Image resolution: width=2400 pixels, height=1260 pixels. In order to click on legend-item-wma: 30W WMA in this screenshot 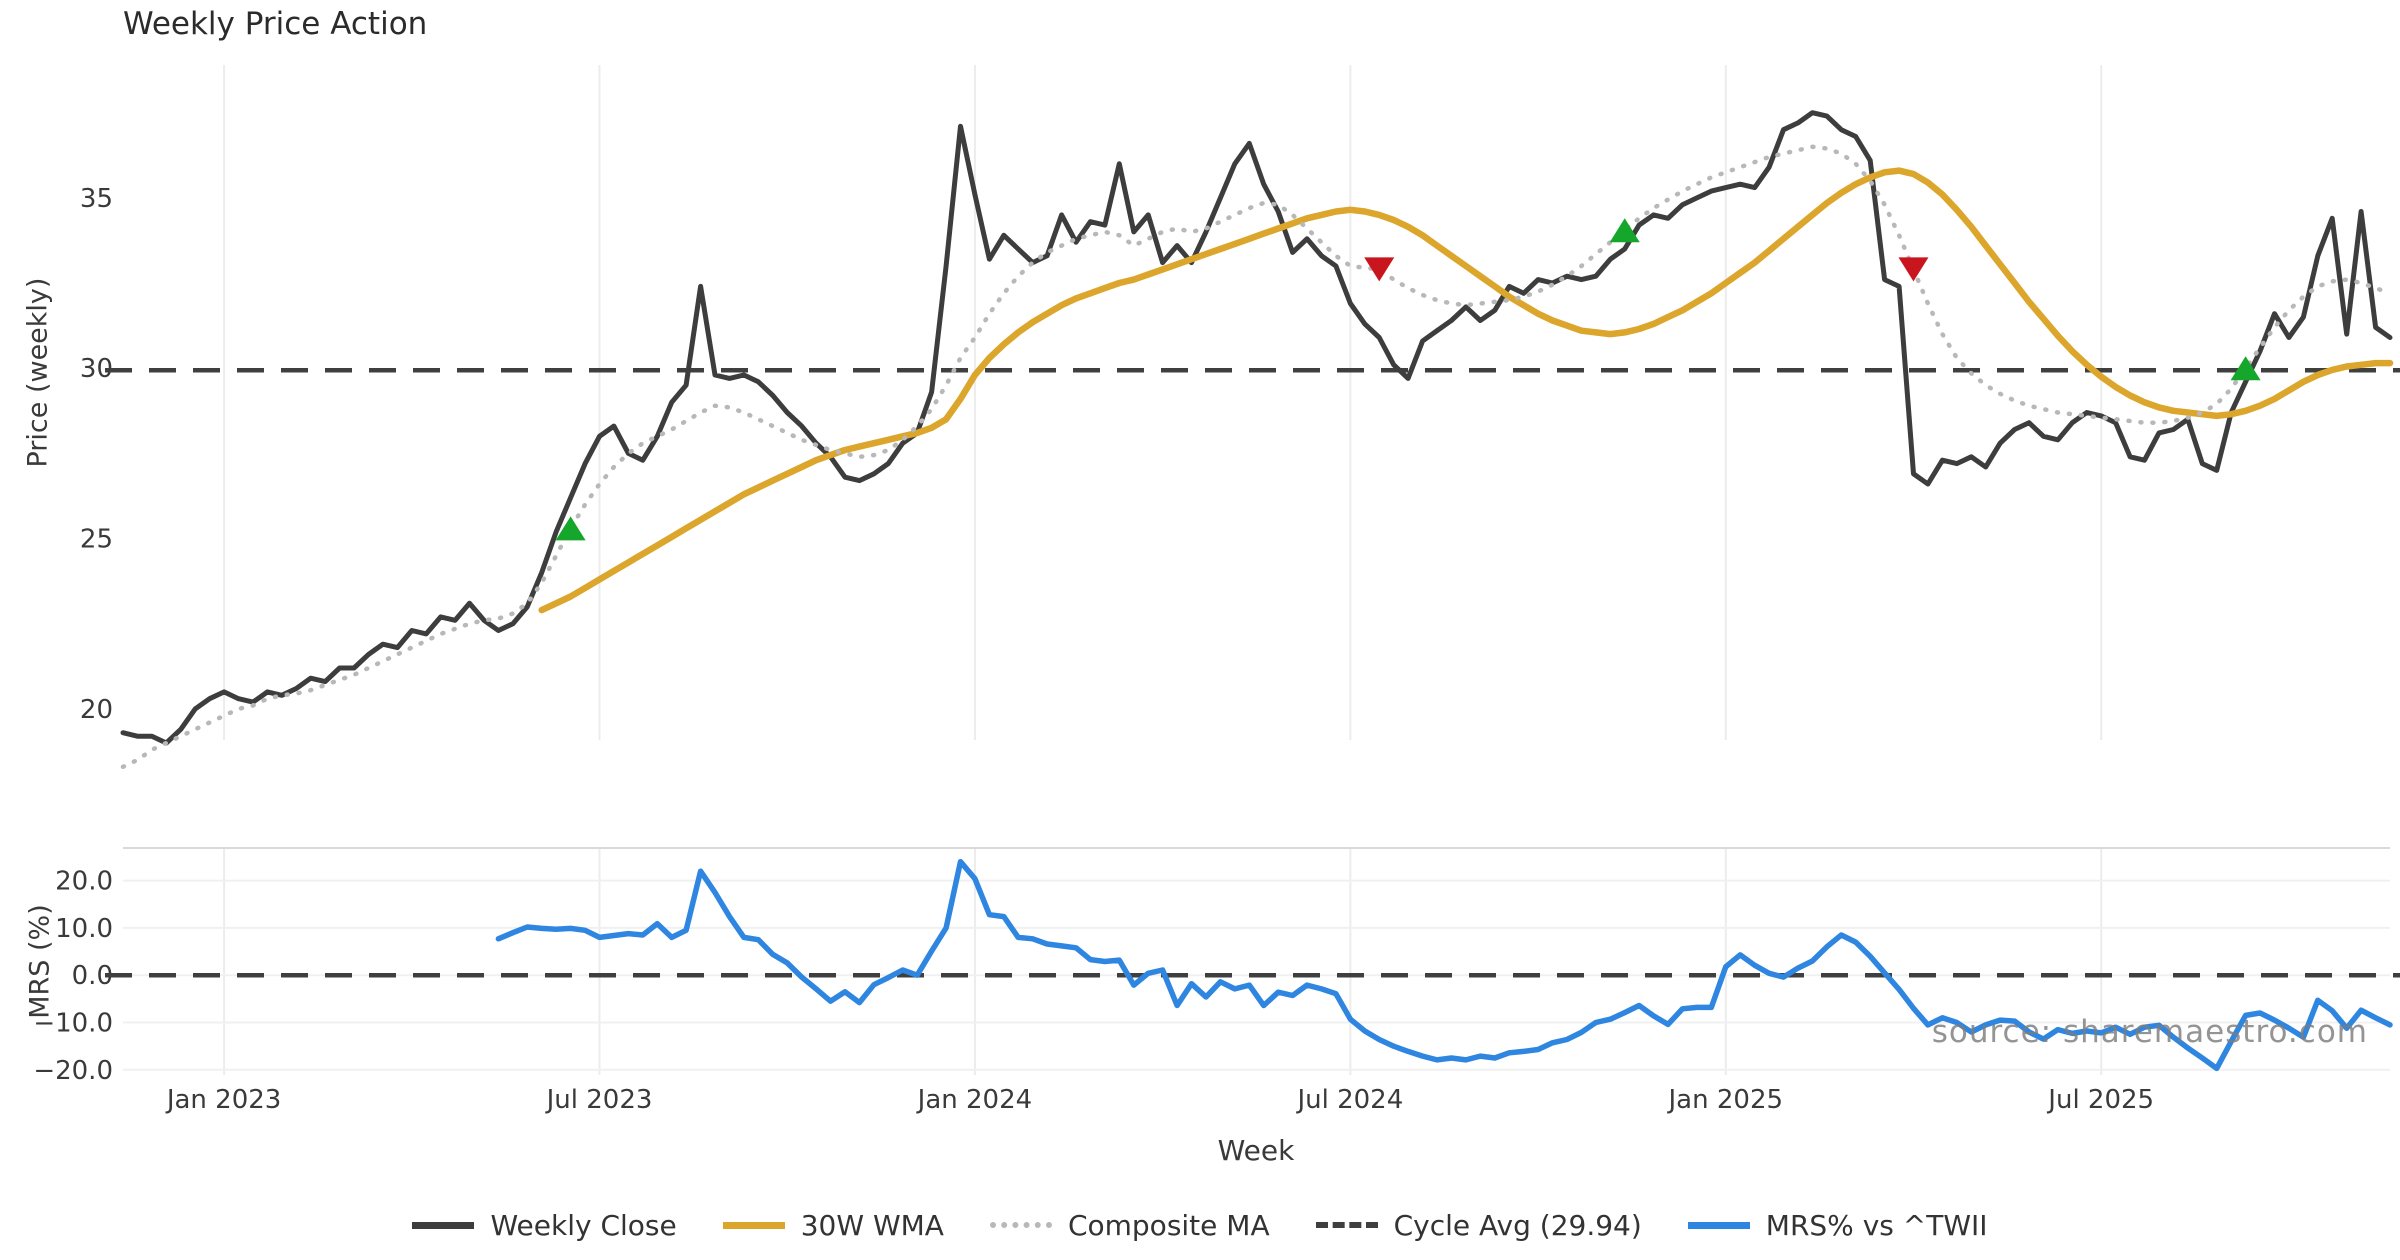, I will do `click(833, 1225)`.